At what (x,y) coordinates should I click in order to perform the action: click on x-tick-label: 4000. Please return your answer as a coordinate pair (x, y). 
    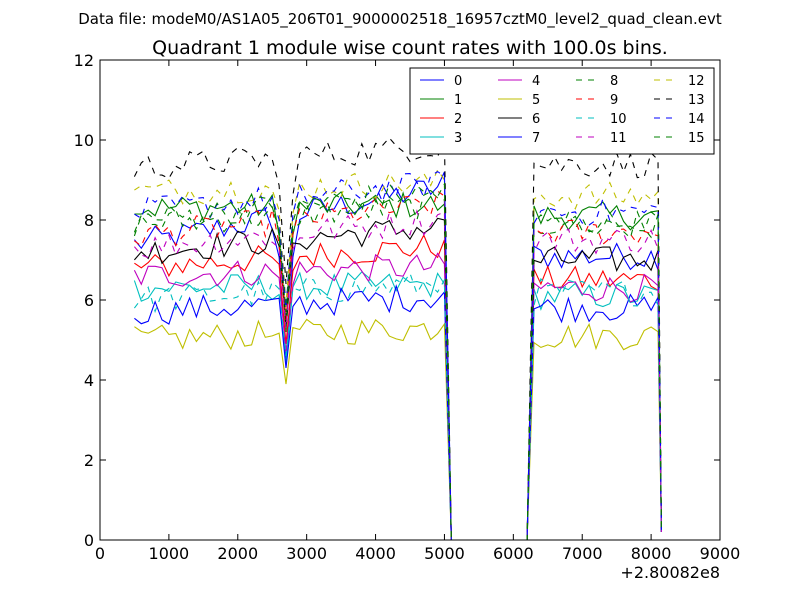
    Looking at the image, I should click on (375, 553).